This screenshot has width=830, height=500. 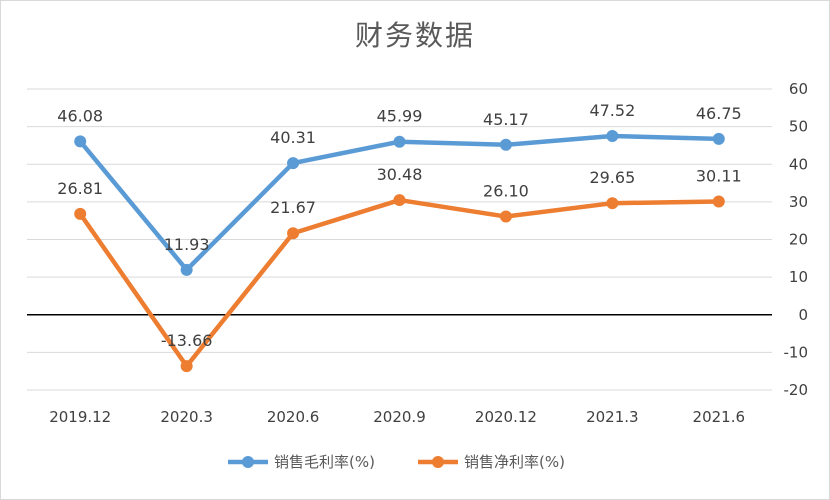 I want to click on y-tick-label: -20, so click(x=796, y=390).